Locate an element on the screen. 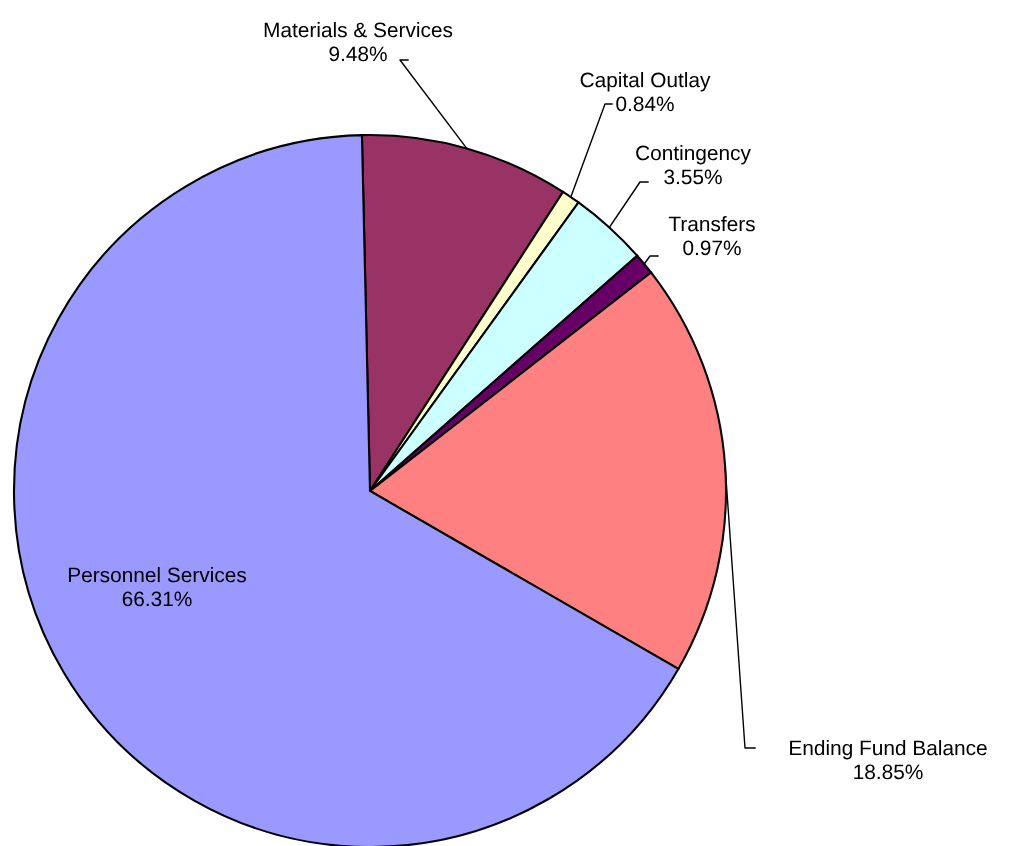 This screenshot has height=846, width=1031. data-label: 9.48% is located at coordinates (358, 54).